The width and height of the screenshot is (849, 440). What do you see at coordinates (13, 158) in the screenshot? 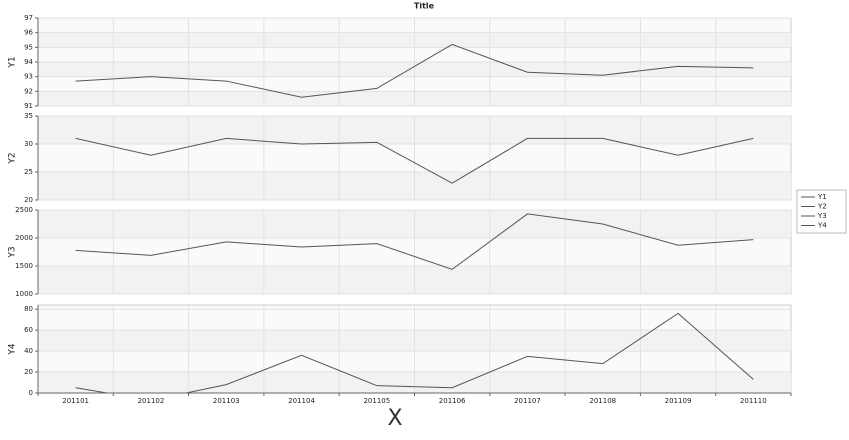
I see `y-axis-label: Y2` at bounding box center [13, 158].